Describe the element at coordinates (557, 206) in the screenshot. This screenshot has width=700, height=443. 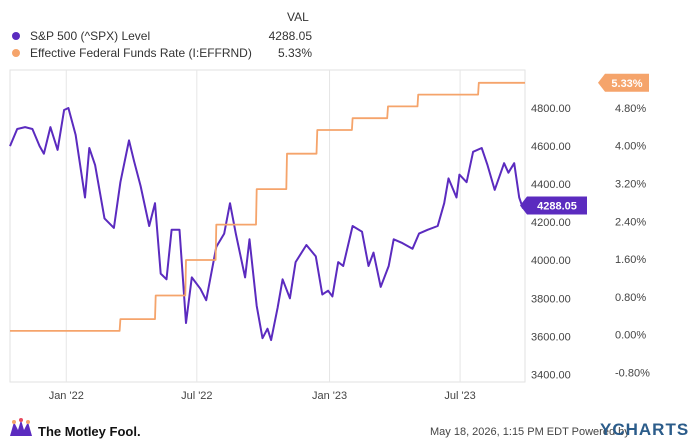
I see `end-value-label: 4288.05` at that location.